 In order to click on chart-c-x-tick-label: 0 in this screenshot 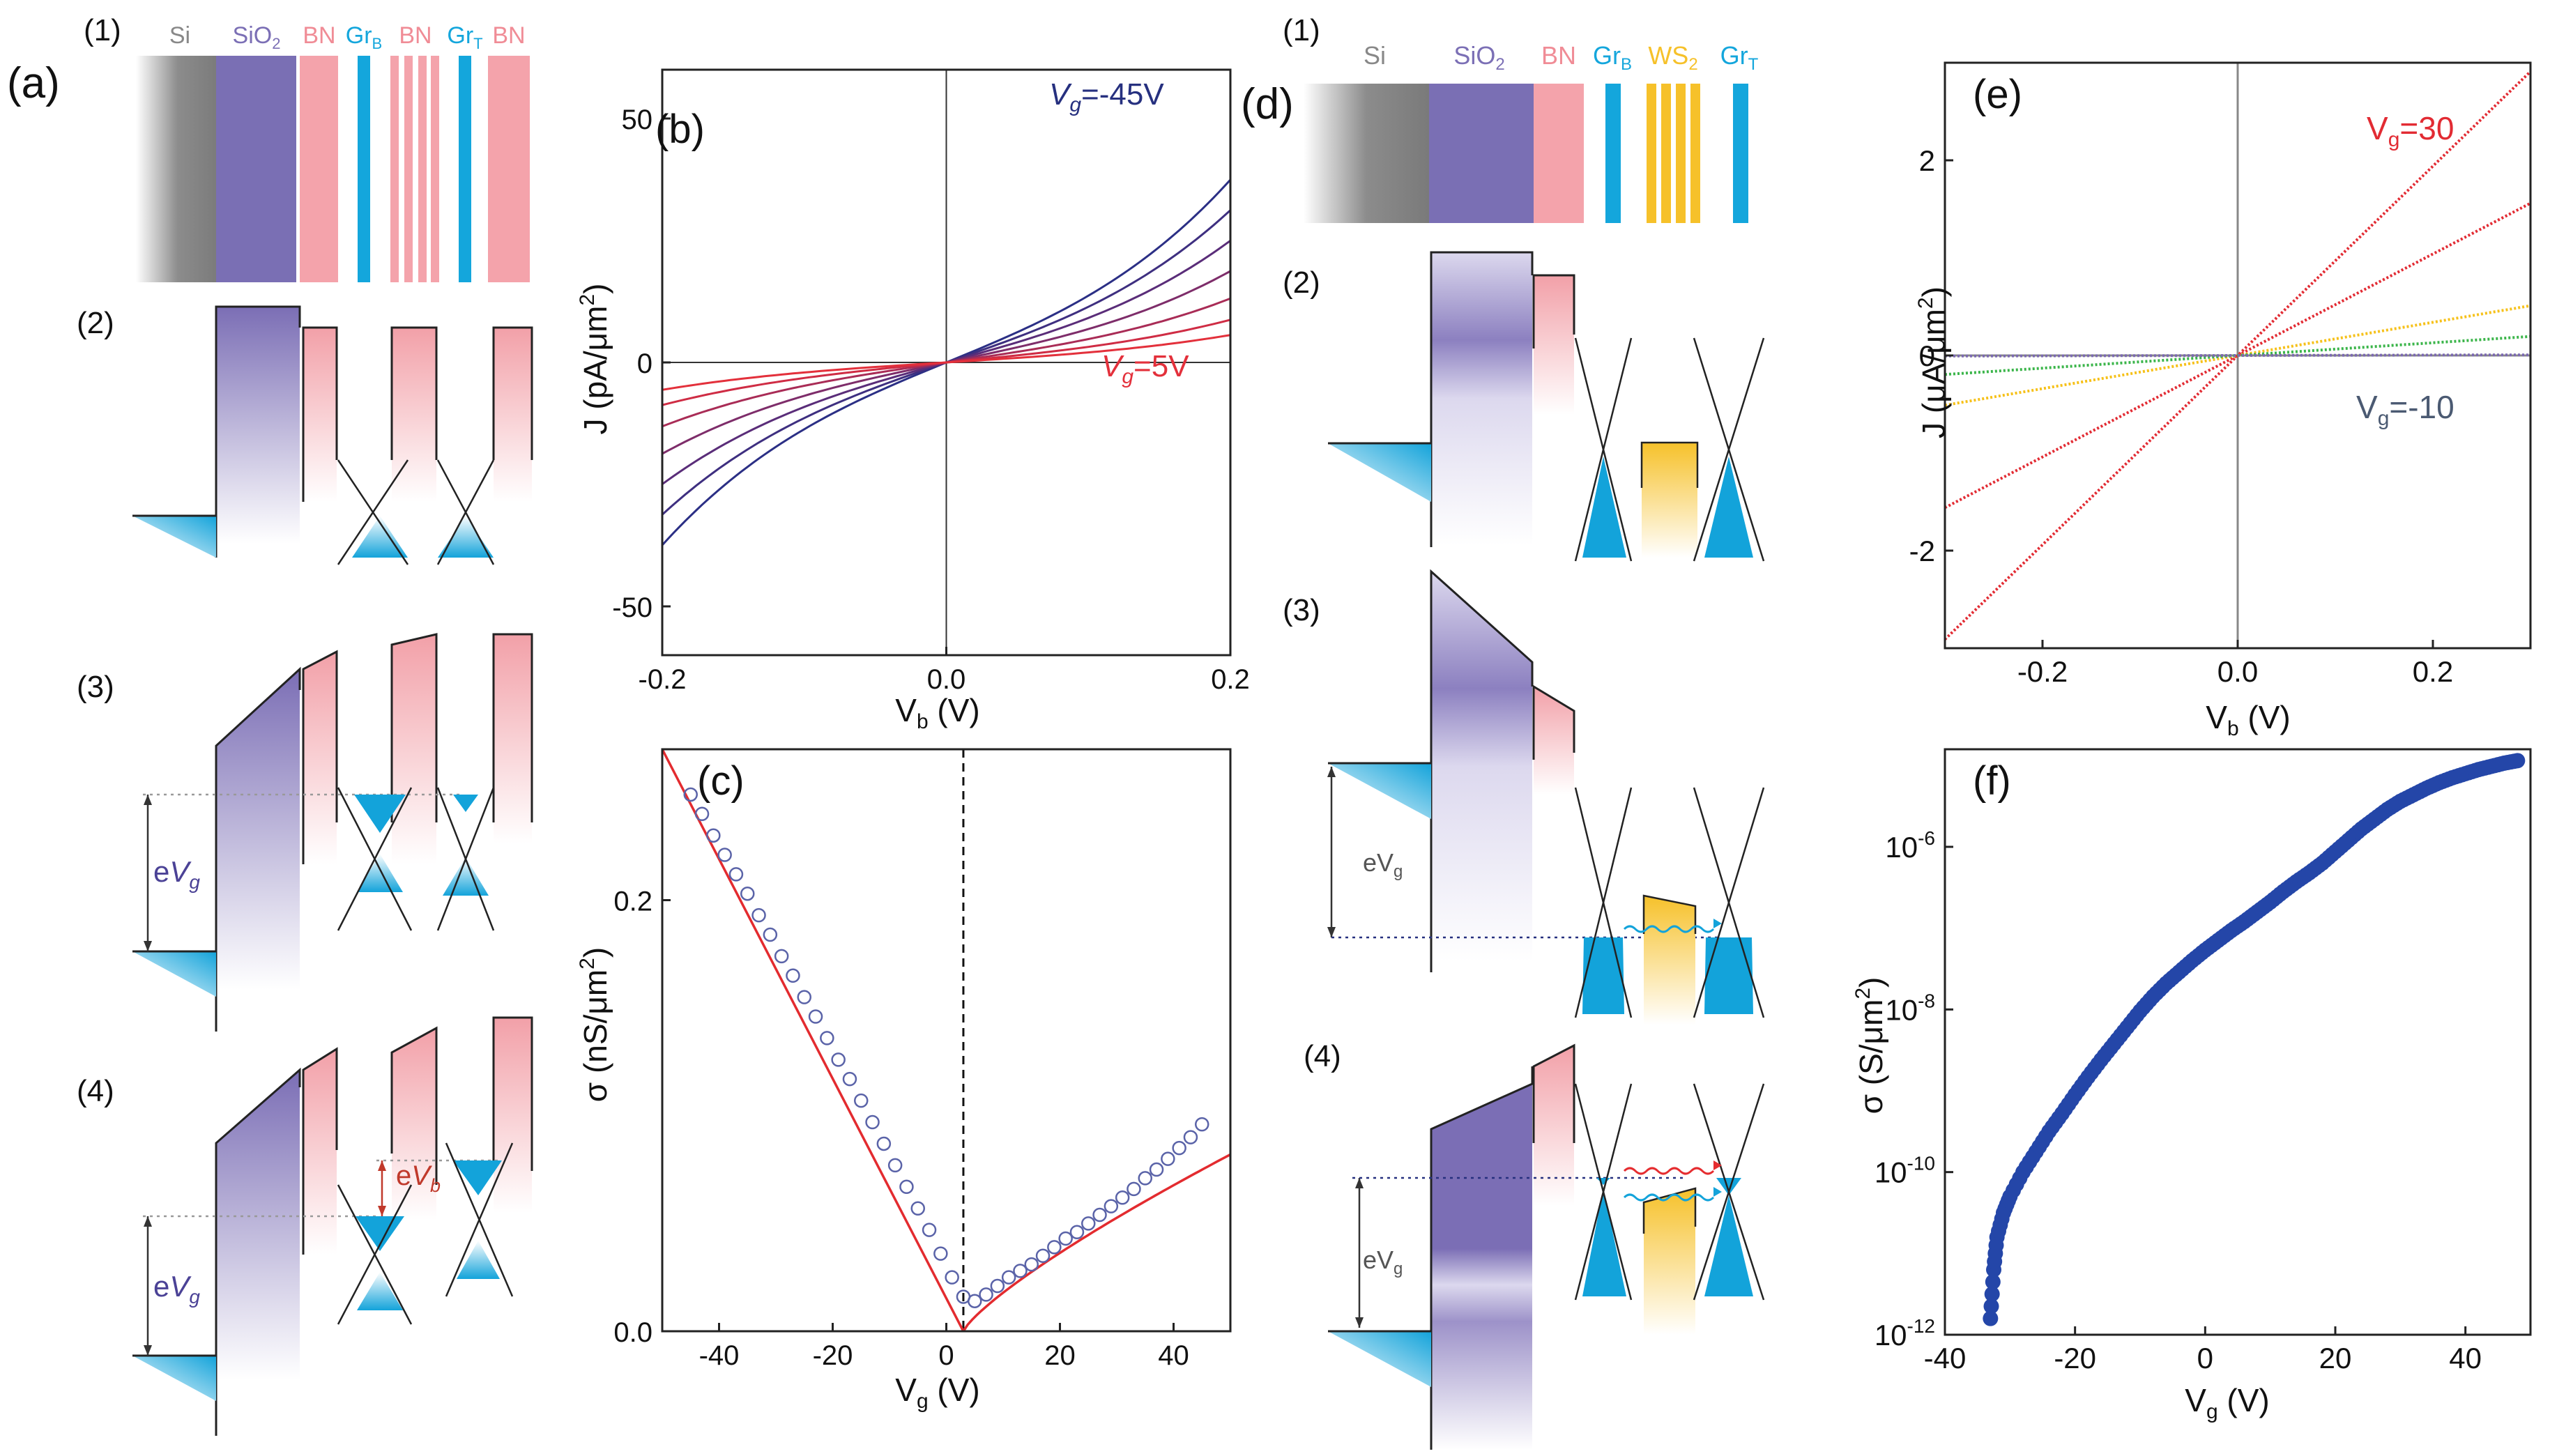, I will do `click(946, 1356)`.